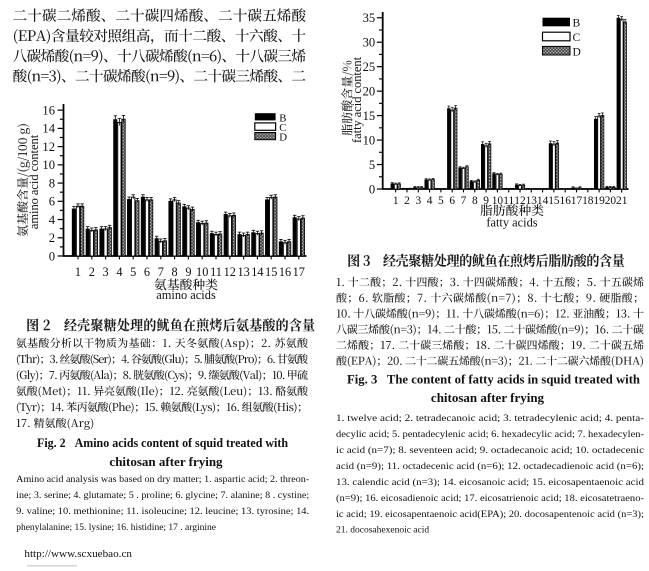  What do you see at coordinates (186, 295) in the screenshot?
I see `svg-text: amino acids` at bounding box center [186, 295].